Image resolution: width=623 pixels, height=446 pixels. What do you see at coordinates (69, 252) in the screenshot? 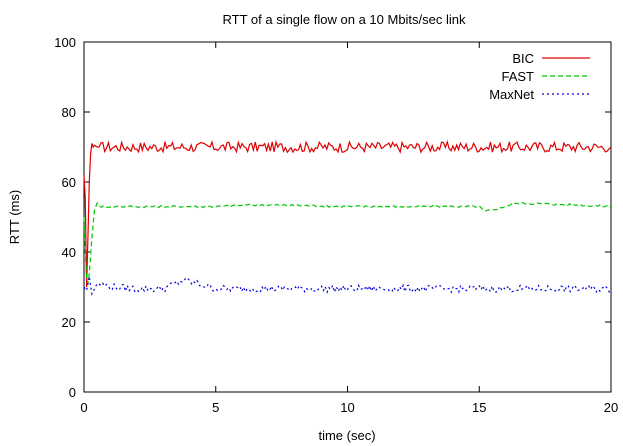
I see `y-tick-label: 40` at bounding box center [69, 252].